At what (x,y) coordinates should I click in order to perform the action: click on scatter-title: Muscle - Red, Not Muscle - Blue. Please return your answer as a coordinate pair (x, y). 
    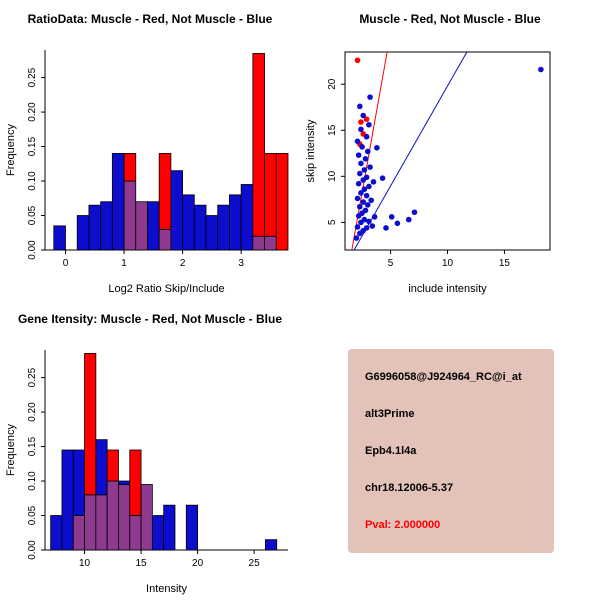
    Looking at the image, I should click on (450, 19).